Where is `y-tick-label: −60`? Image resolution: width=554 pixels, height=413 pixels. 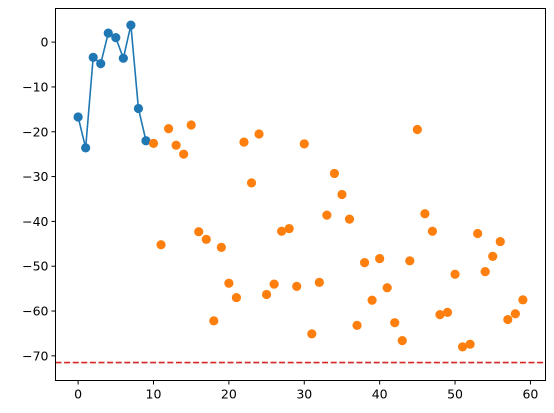
y-tick-label: −60 is located at coordinates (35, 311).